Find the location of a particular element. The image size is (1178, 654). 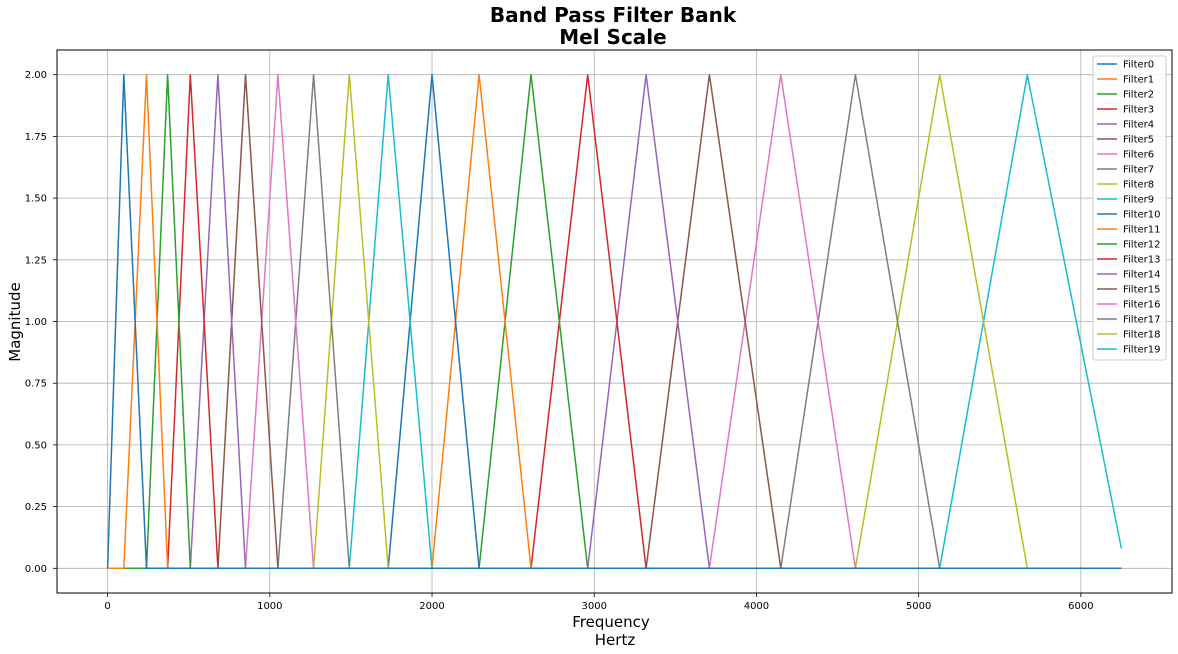

legend-label: Filter7 is located at coordinates (1138, 170).